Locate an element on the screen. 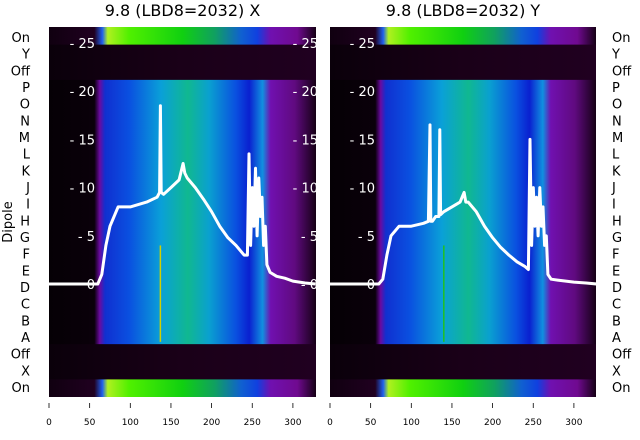 The image size is (640, 440). row-label-left: F is located at coordinates (26, 255).